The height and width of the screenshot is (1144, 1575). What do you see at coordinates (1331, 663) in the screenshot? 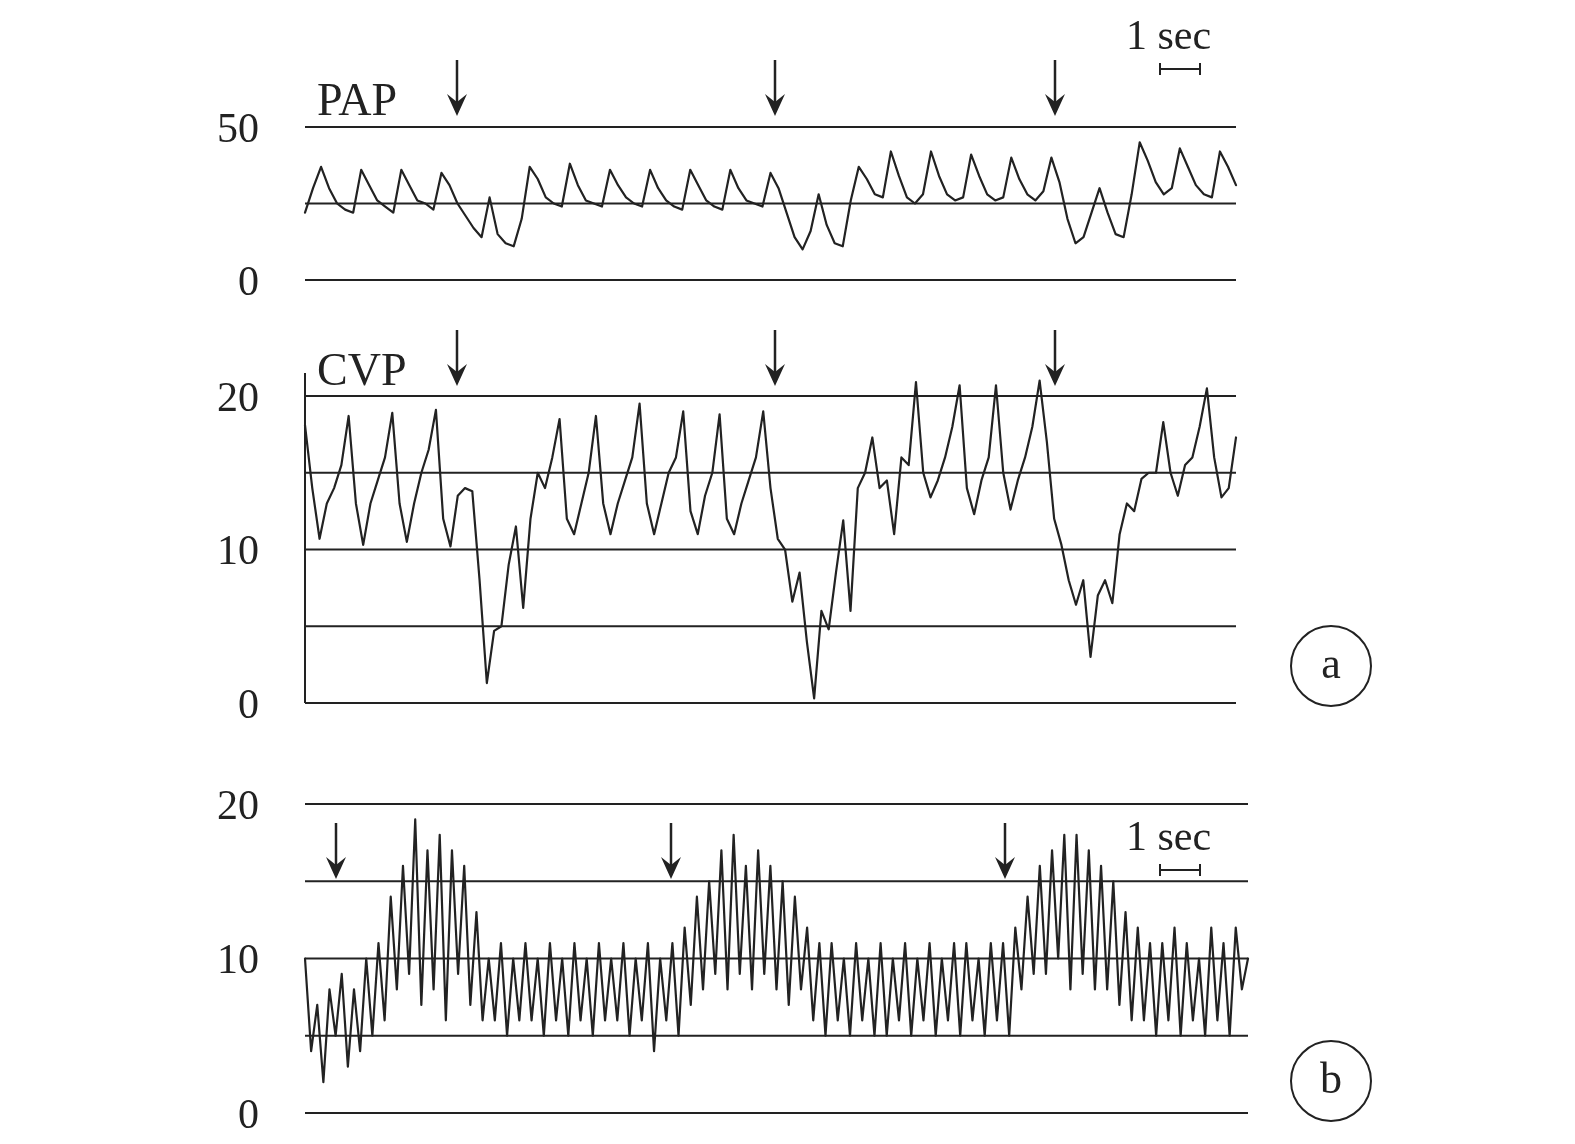
I see `text: a` at bounding box center [1331, 663].